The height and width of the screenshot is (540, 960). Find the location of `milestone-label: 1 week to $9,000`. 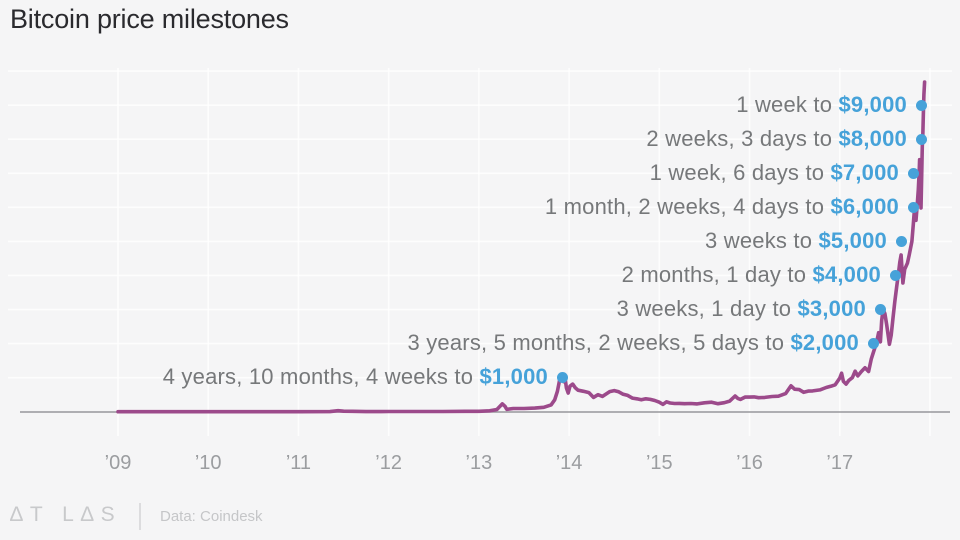

milestone-label: 1 week to $9,000 is located at coordinates (831, 105).